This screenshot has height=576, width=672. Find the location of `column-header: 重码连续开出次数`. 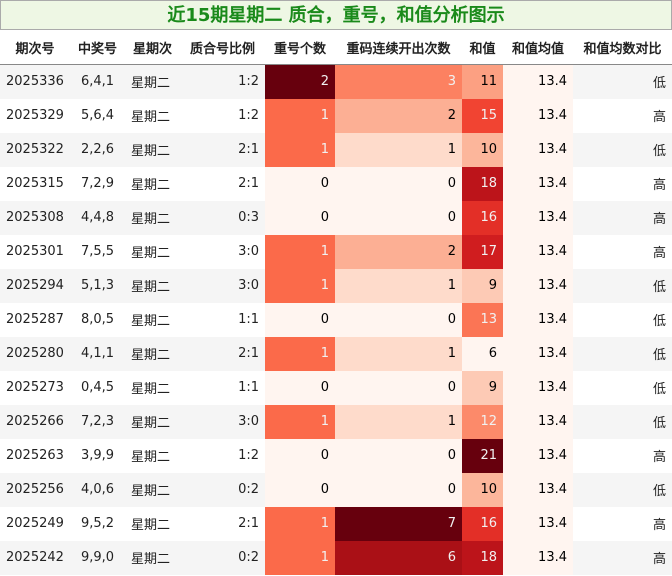

column-header: 重码连续开出次数 is located at coordinates (398, 47).